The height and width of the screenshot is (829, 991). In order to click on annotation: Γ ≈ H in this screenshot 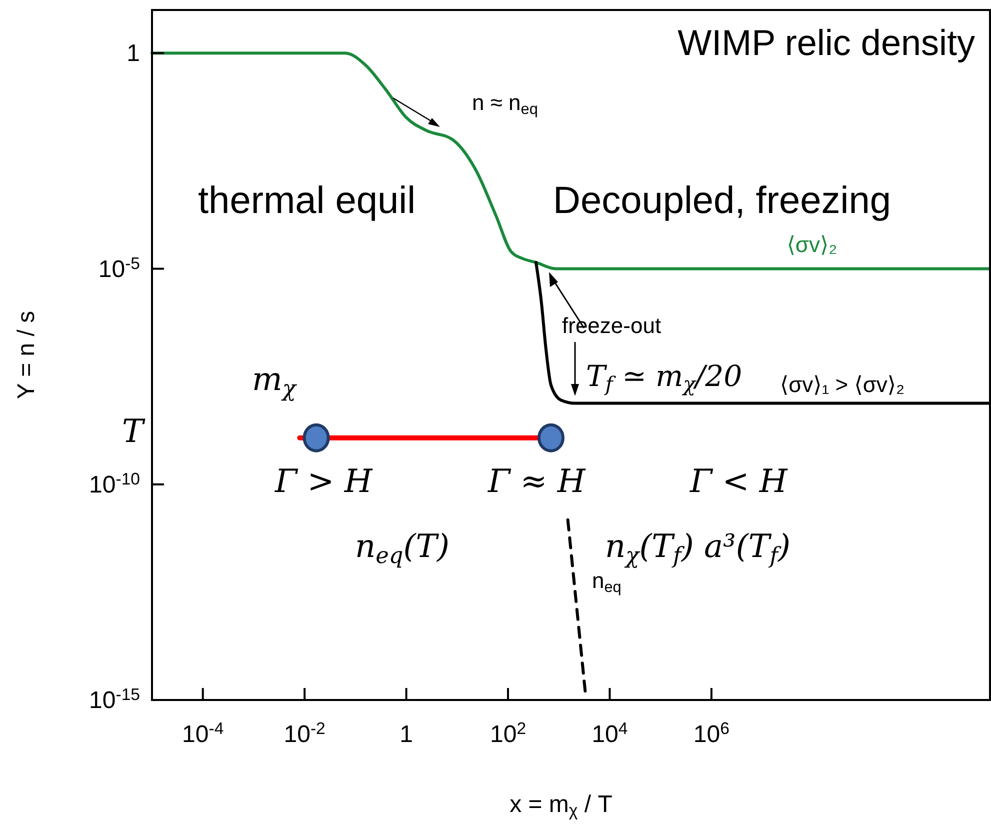, I will do `click(536, 481)`.